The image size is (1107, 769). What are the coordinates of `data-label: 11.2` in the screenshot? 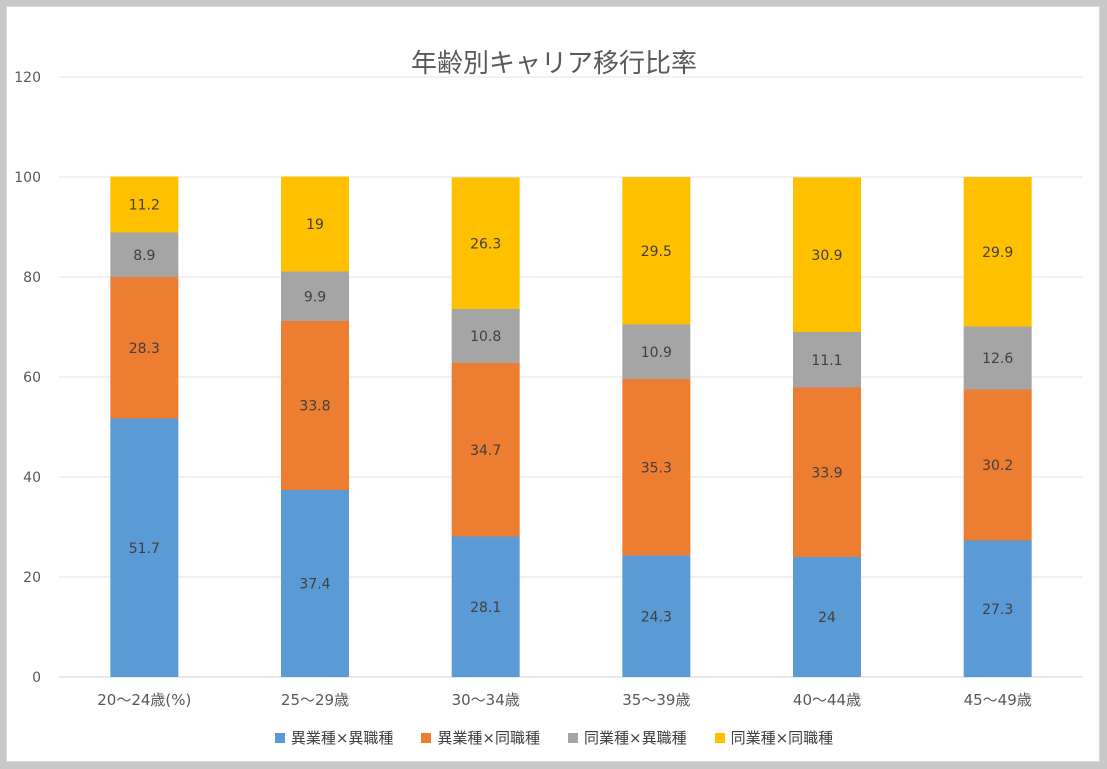 It's located at (144, 206).